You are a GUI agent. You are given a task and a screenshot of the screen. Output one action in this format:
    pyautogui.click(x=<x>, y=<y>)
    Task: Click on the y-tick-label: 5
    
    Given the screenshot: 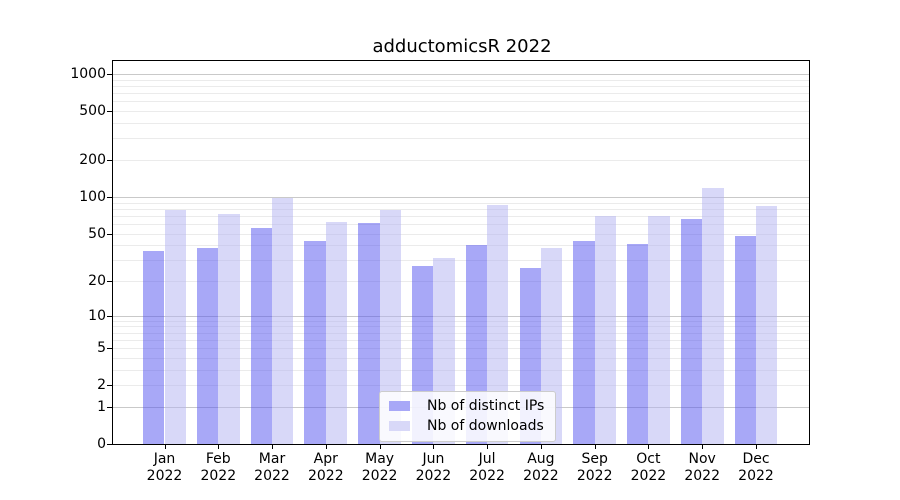 What is the action you would take?
    pyautogui.click(x=101, y=348)
    